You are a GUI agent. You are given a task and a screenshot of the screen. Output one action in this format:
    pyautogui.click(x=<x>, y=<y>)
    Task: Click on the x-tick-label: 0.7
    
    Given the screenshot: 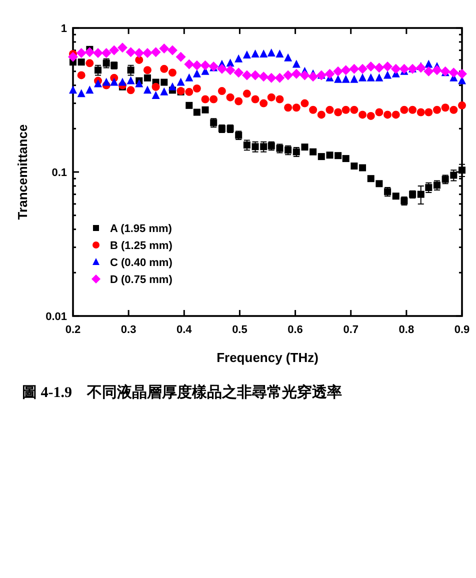 What is the action you would take?
    pyautogui.click(x=351, y=330)
    